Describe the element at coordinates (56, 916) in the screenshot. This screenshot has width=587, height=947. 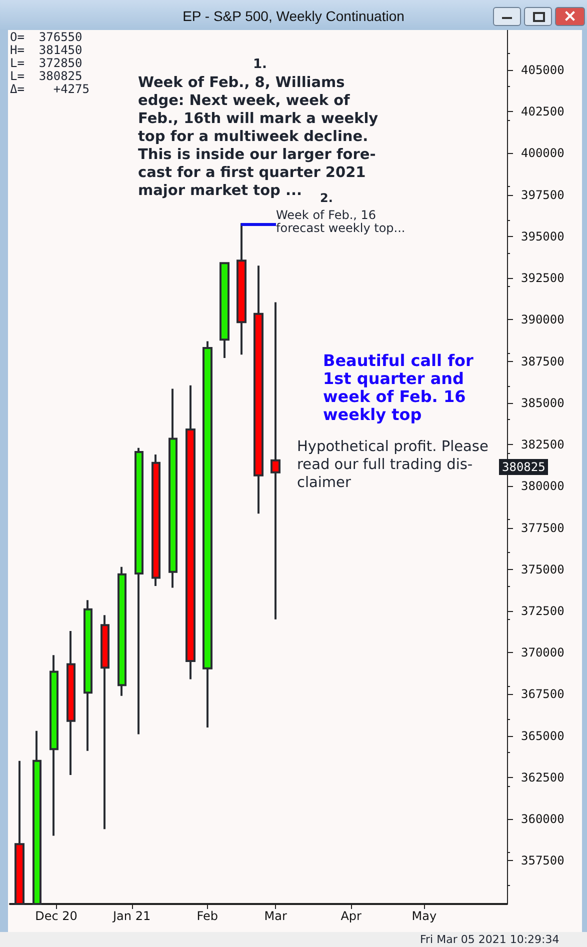
I see `x-tick-label: Dec 20` at that location.